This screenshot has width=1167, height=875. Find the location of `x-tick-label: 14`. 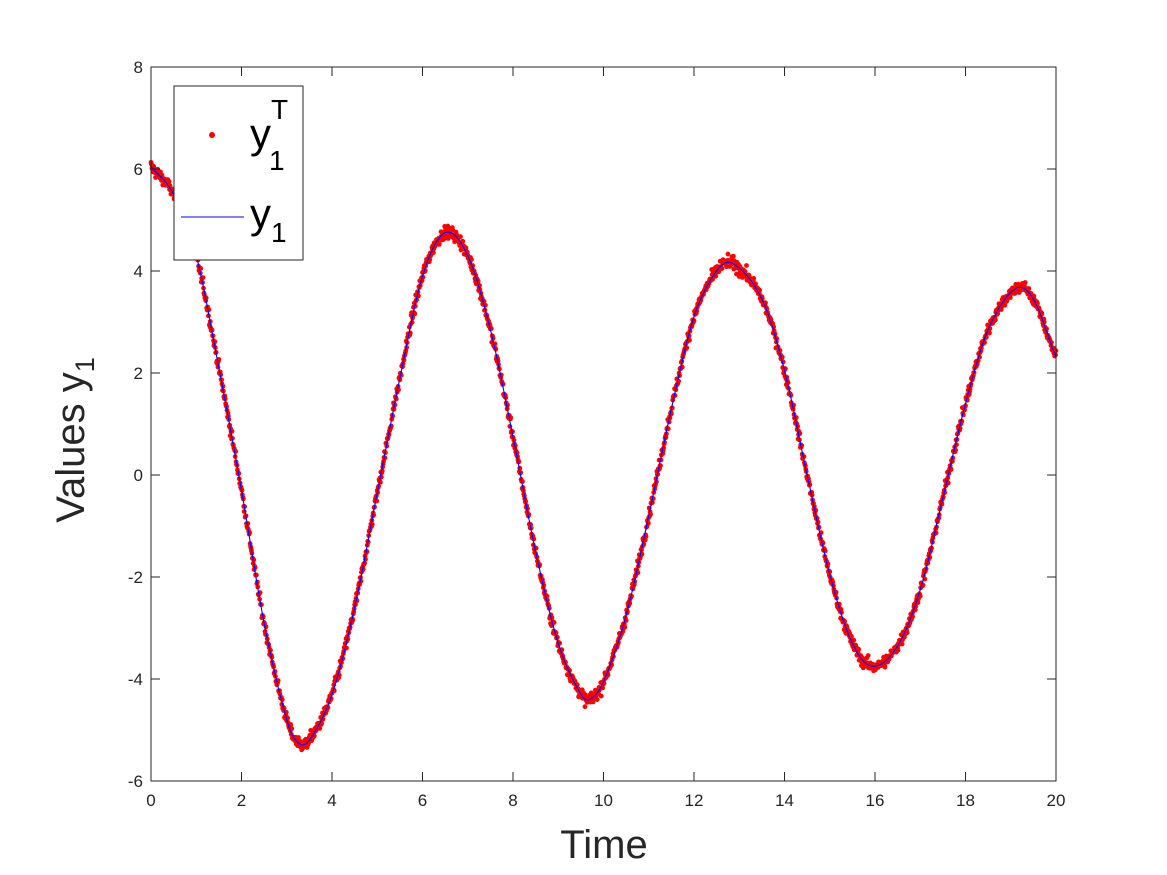

x-tick-label: 14 is located at coordinates (784, 800).